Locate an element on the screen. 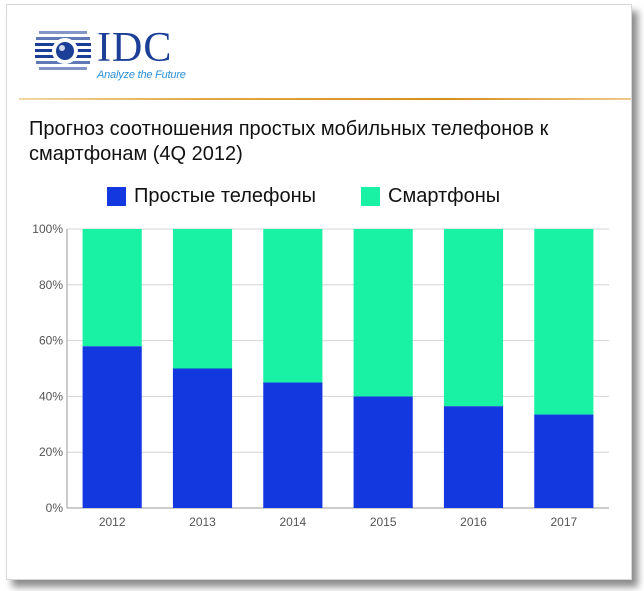 Image resolution: width=644 pixels, height=591 pixels. x-tick-label: 2015 is located at coordinates (383, 522).